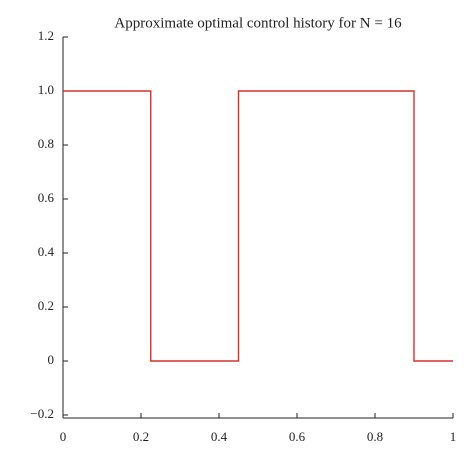 This screenshot has height=466, width=474. What do you see at coordinates (46, 251) in the screenshot?
I see `y-tick-label: 0.4` at bounding box center [46, 251].